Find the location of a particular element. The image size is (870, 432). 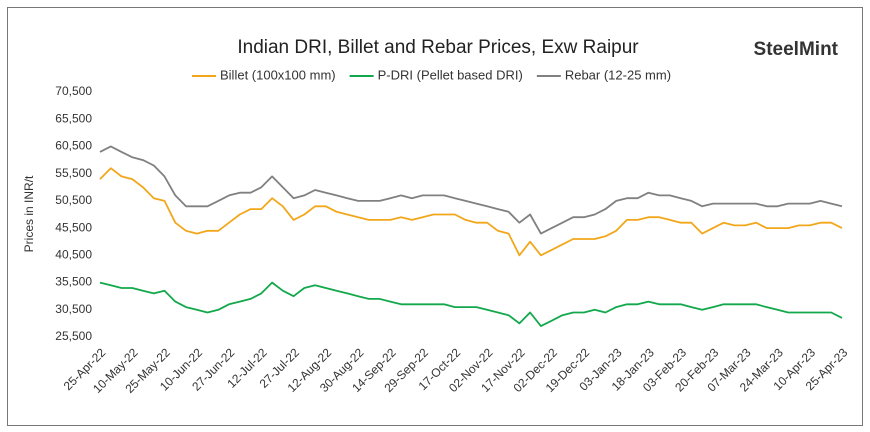

y-tick-label: 30,500 is located at coordinates (73, 309).